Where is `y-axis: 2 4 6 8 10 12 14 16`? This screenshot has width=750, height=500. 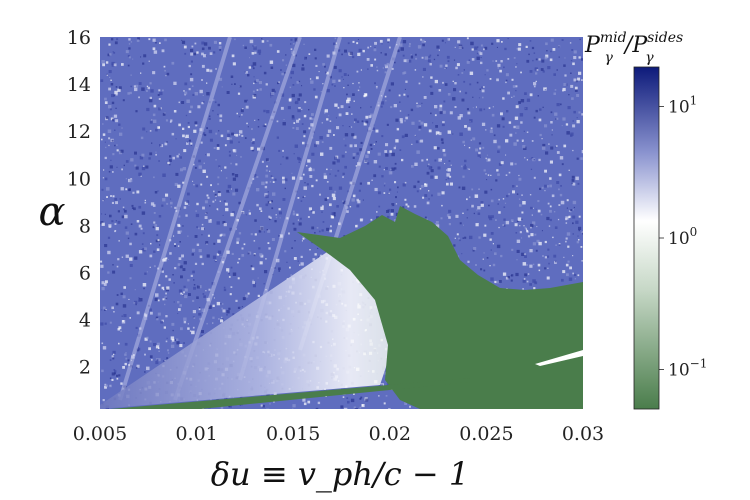 y-axis: 2 4 6 8 10 12 14 16 is located at coordinates (79, 203).